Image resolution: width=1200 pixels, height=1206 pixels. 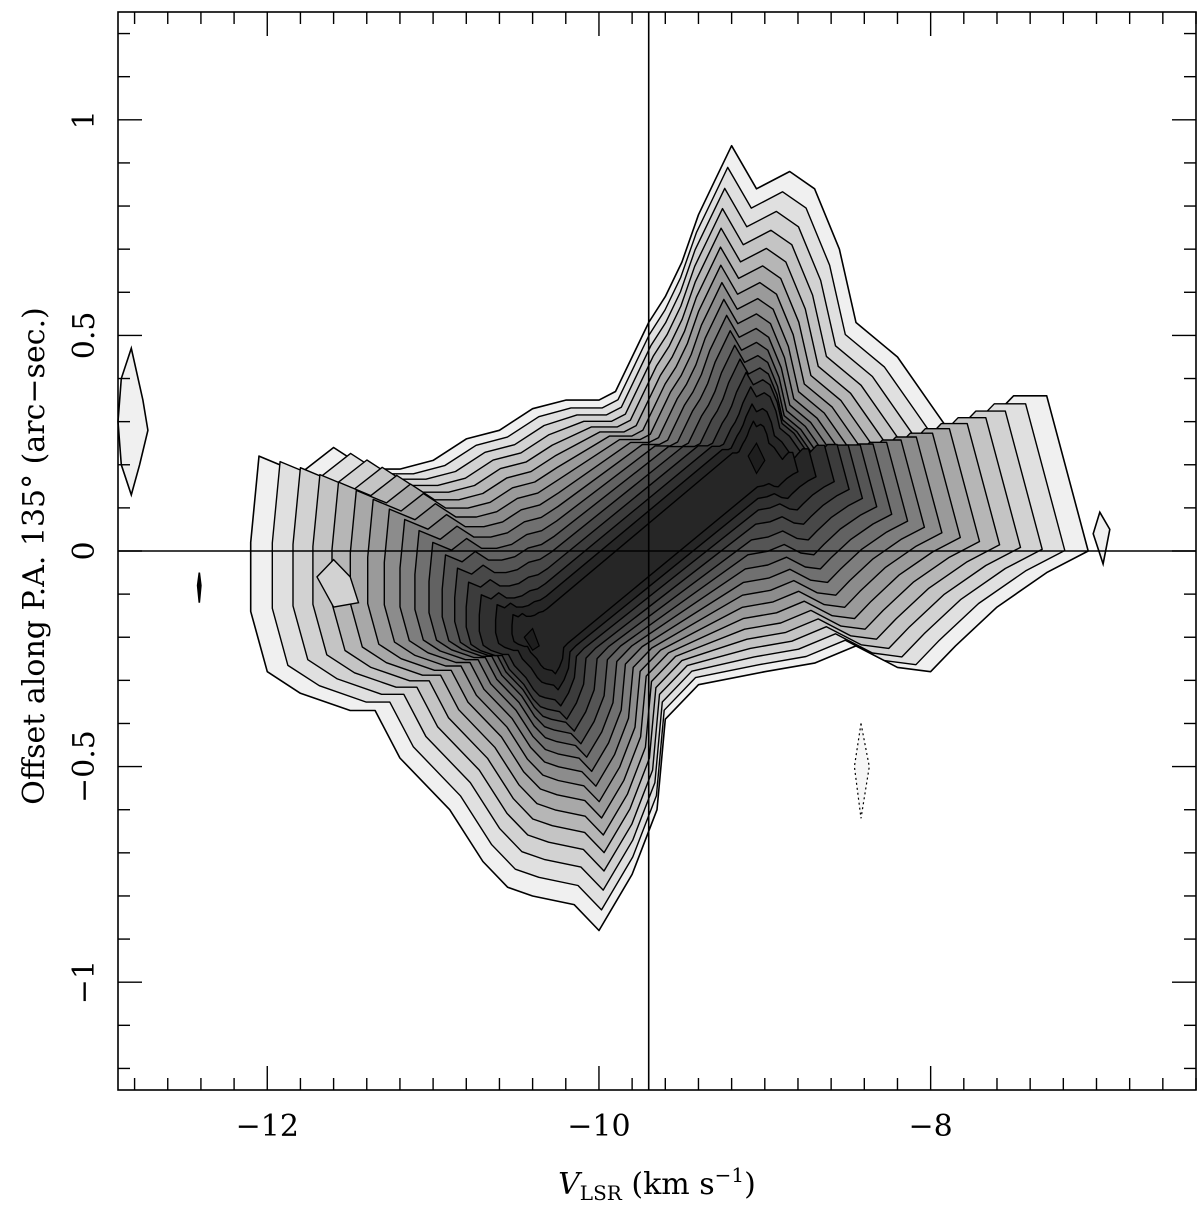 I want to click on y-tick-label: −0.5, so click(x=84, y=766).